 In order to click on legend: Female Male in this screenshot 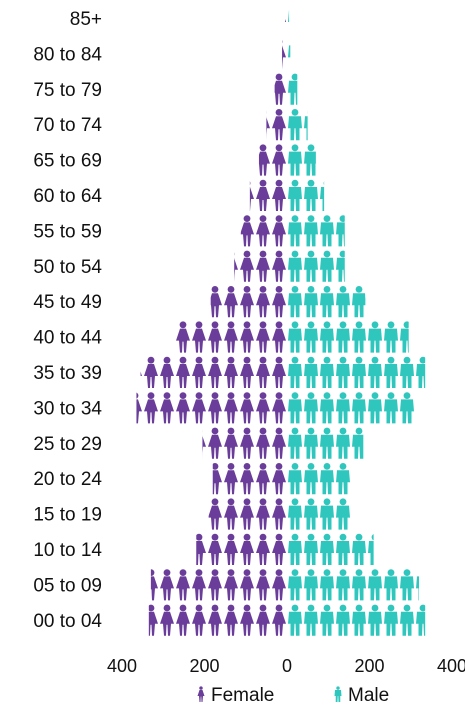, I will do `click(293, 695)`.